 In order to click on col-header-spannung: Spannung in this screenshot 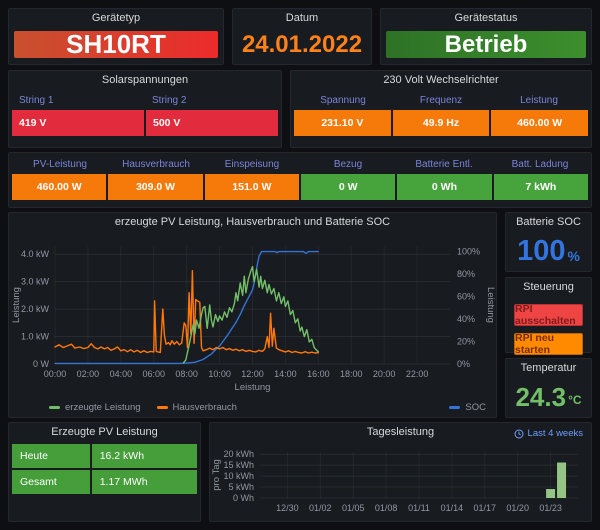, I will do `click(343, 100)`.